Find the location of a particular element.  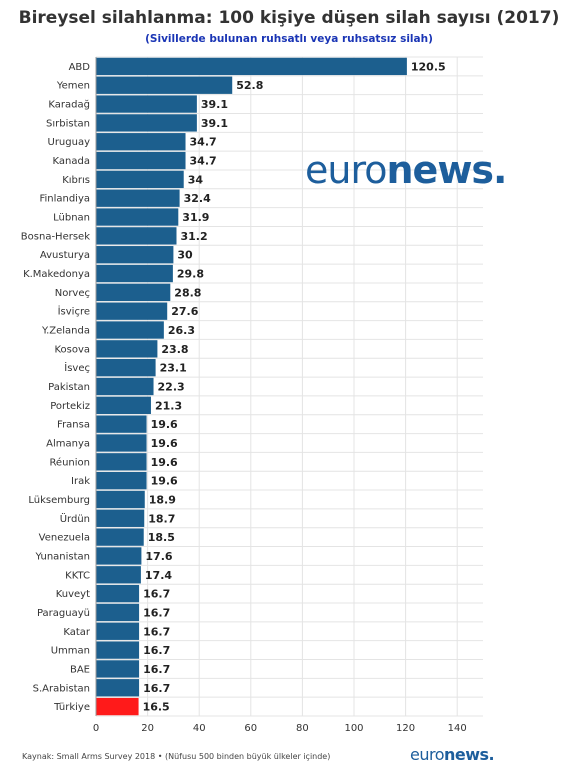

x-tick-label: 120 is located at coordinates (405, 728).